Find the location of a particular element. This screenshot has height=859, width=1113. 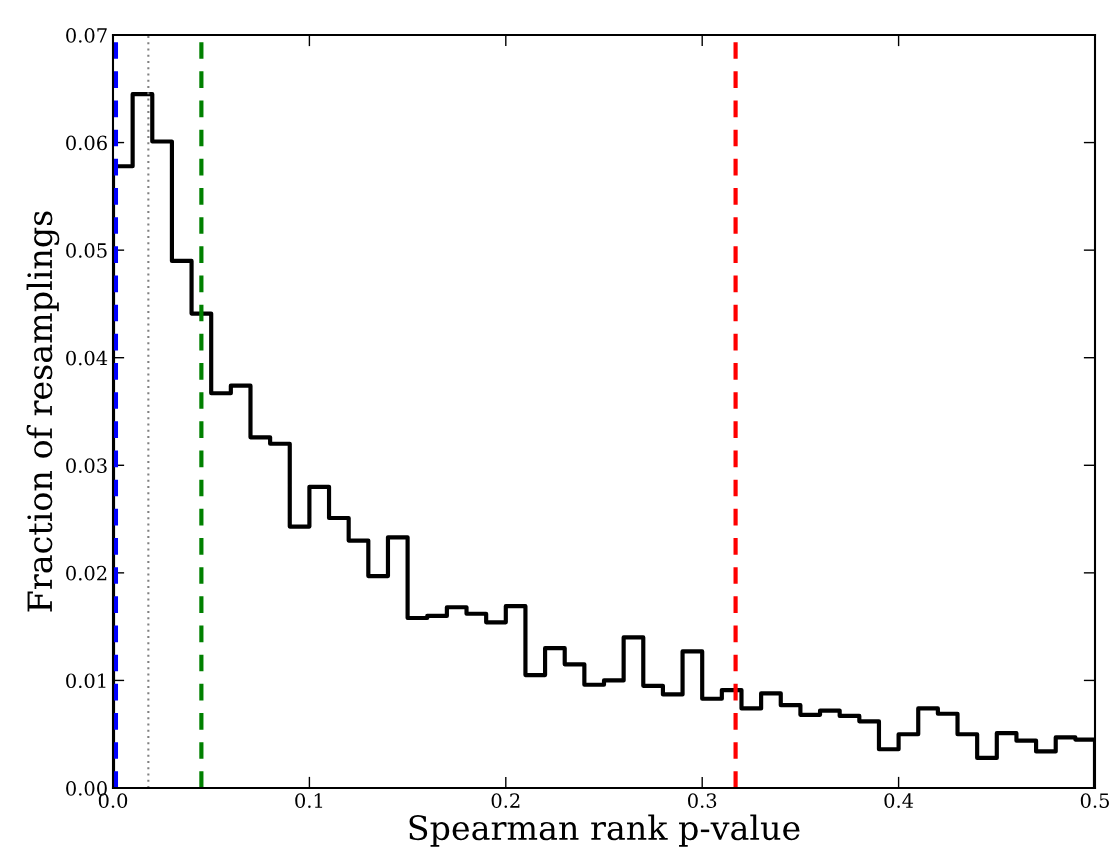

y-tick-label: 0.03 is located at coordinates (86, 465).